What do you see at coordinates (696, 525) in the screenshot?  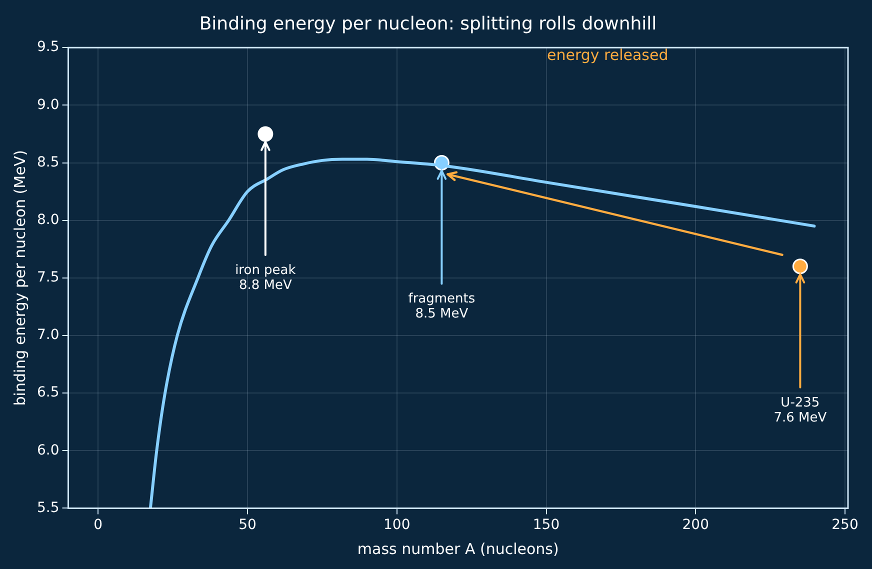 I see `x-tick-label: 200` at bounding box center [696, 525].